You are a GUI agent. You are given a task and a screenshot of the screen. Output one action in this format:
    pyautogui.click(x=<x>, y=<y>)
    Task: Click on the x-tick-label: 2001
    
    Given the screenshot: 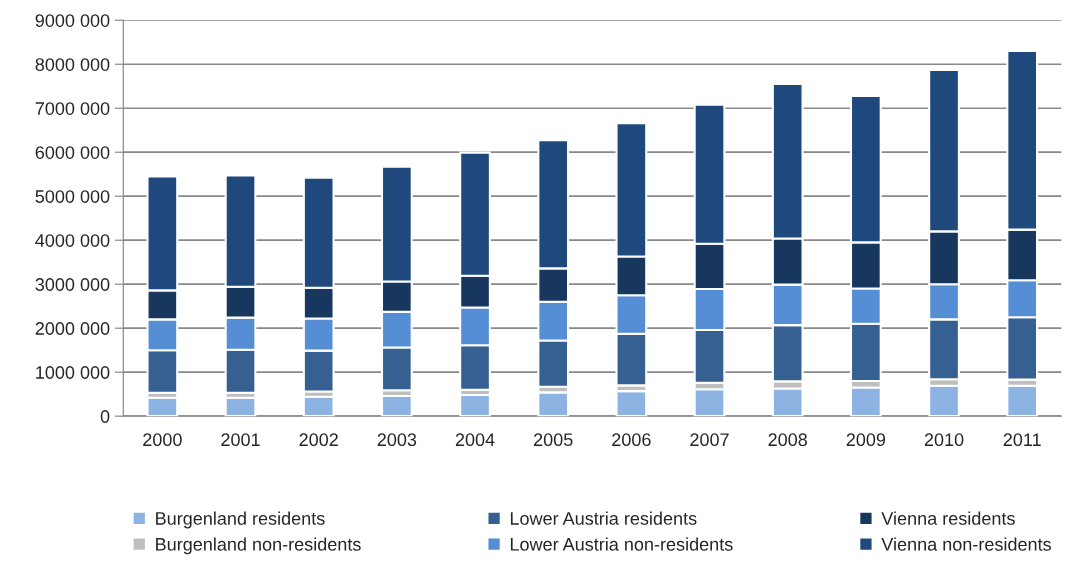 What is the action you would take?
    pyautogui.click(x=240, y=440)
    